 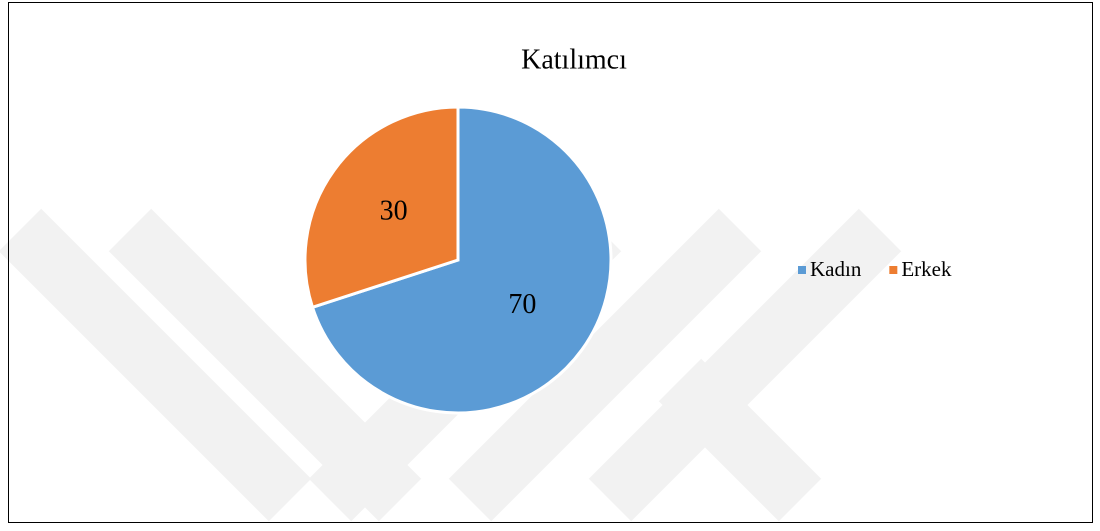 I want to click on pie-slice, so click(x=381, y=207).